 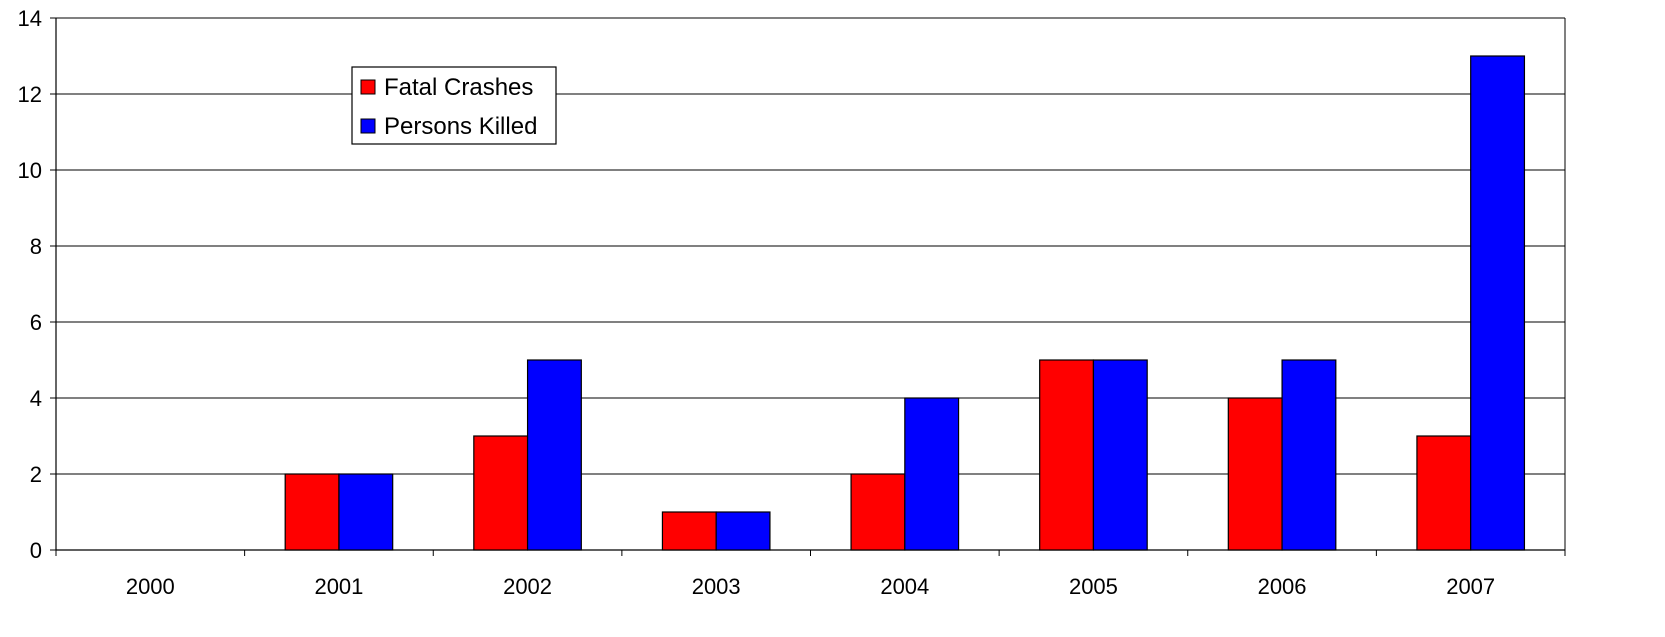 What do you see at coordinates (1282, 586) in the screenshot?
I see `x-tick-label: 2006` at bounding box center [1282, 586].